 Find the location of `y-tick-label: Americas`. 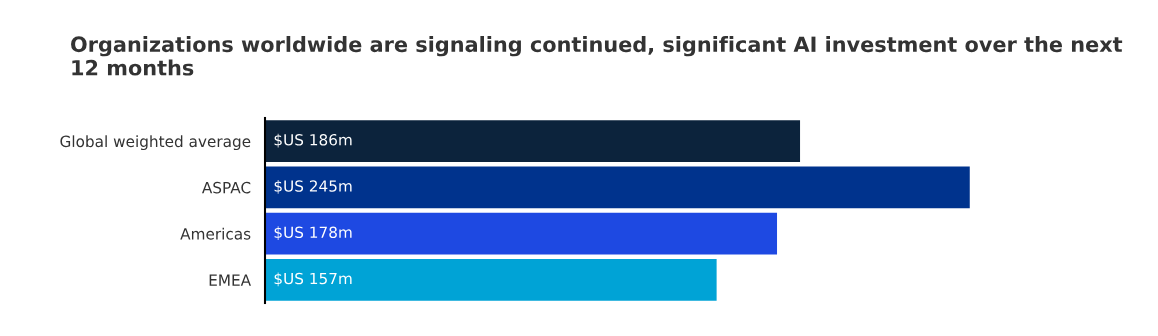

y-tick-label: Americas is located at coordinates (215, 233).